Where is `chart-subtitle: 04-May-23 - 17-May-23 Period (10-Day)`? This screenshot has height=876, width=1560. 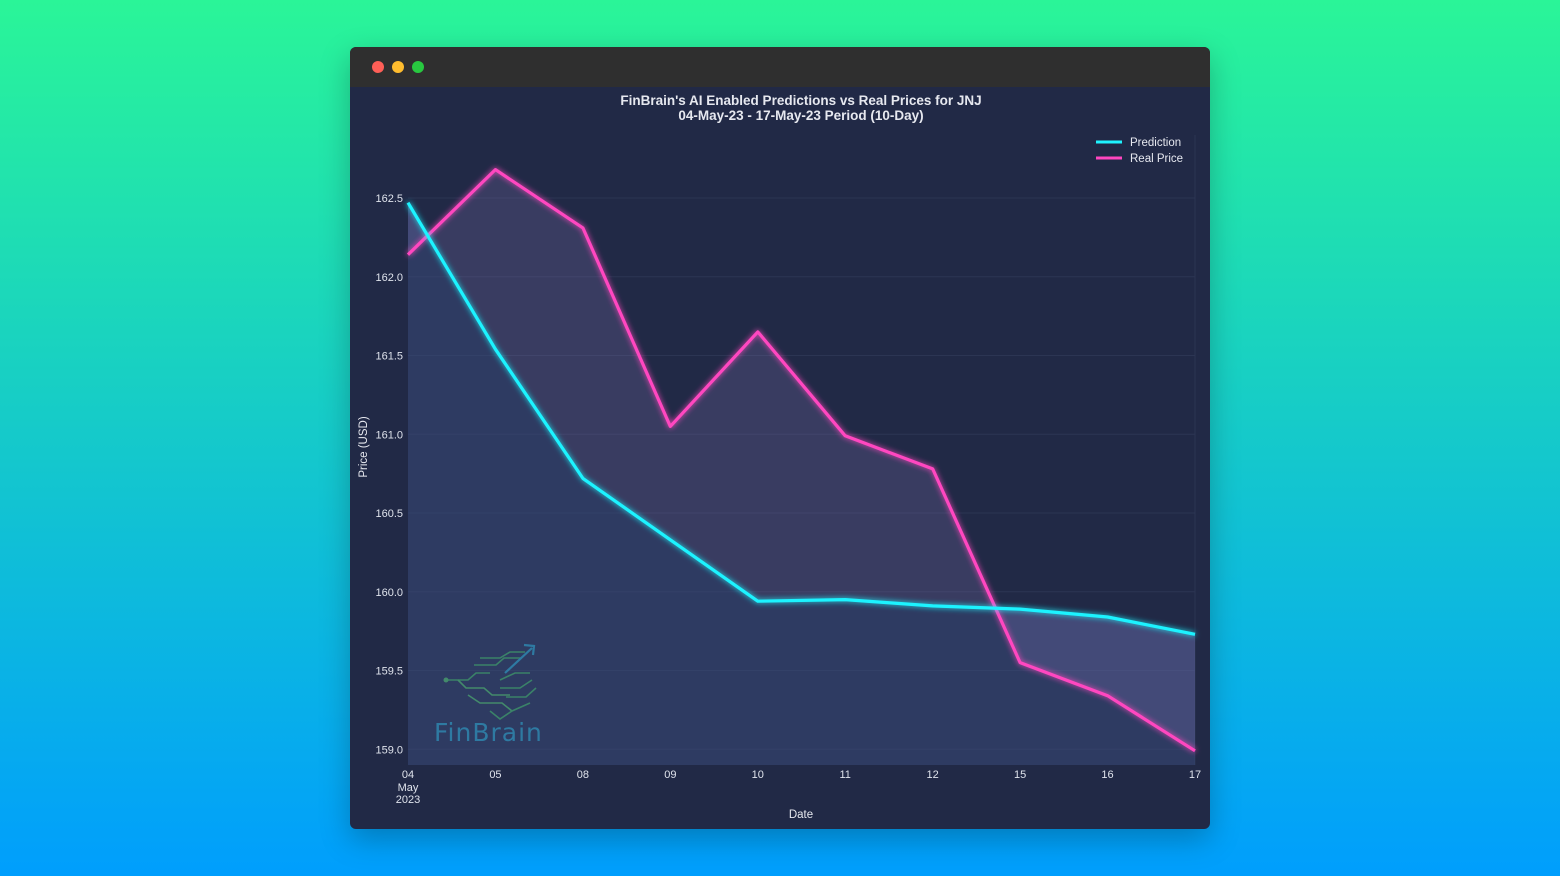 chart-subtitle: 04-May-23 - 17-May-23 Period (10-Day) is located at coordinates (800, 115).